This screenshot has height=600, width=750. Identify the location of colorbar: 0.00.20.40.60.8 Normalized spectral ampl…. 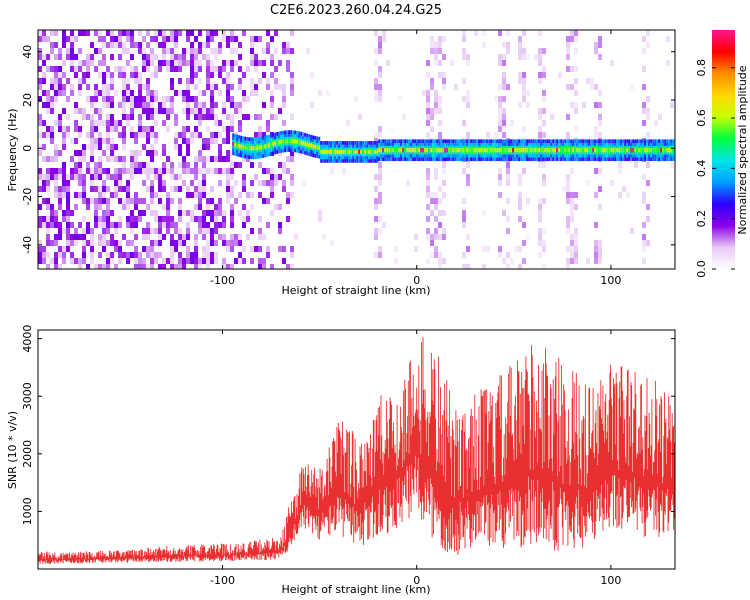
(722, 154).